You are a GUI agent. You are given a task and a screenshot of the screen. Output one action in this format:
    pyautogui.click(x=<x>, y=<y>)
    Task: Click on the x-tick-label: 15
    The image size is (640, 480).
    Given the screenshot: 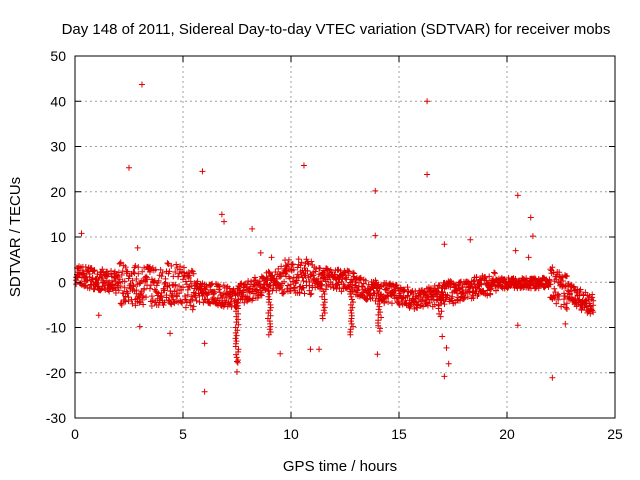 What is the action you would take?
    pyautogui.click(x=399, y=434)
    